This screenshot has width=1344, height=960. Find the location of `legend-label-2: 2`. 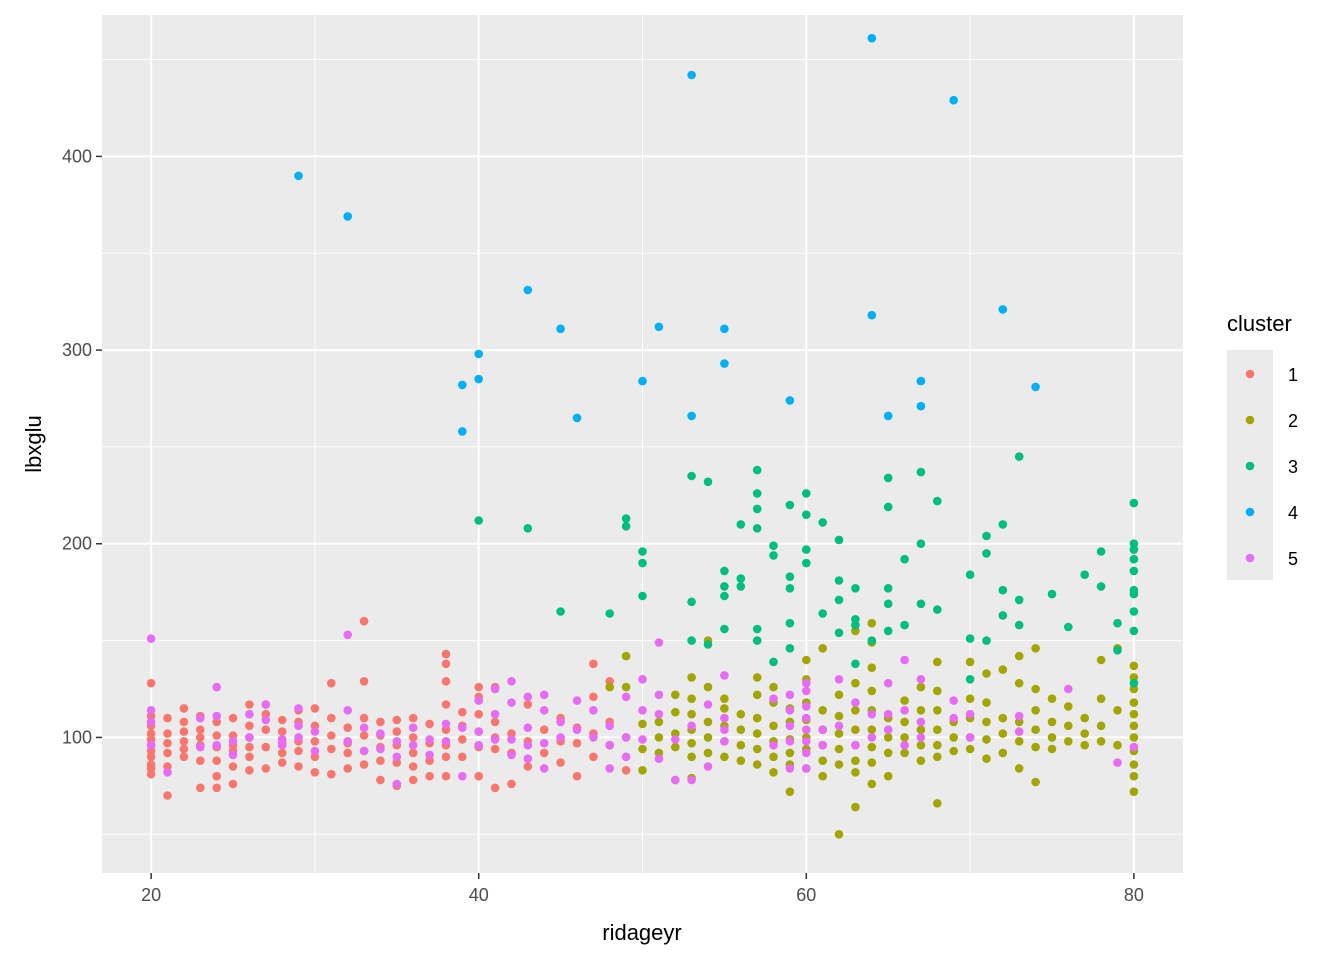

legend-label-2: 2 is located at coordinates (1293, 421).